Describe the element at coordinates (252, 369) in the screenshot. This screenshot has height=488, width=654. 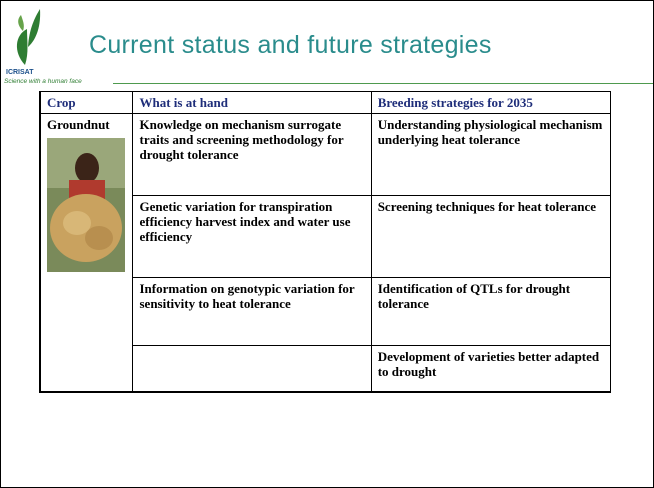
I see `at-hand-cell` at that location.